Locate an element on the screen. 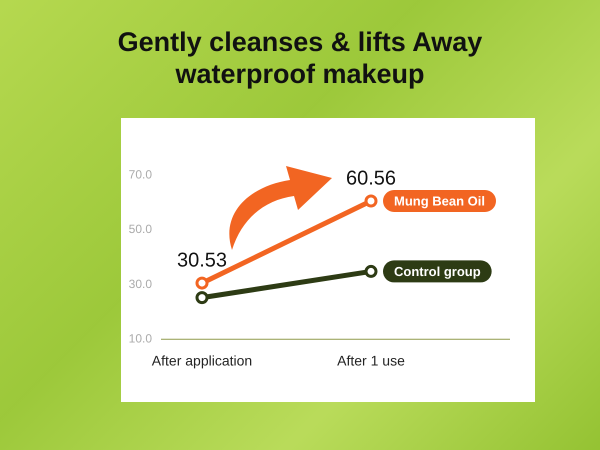 The image size is (600, 450). series-label: Control group is located at coordinates (437, 271).